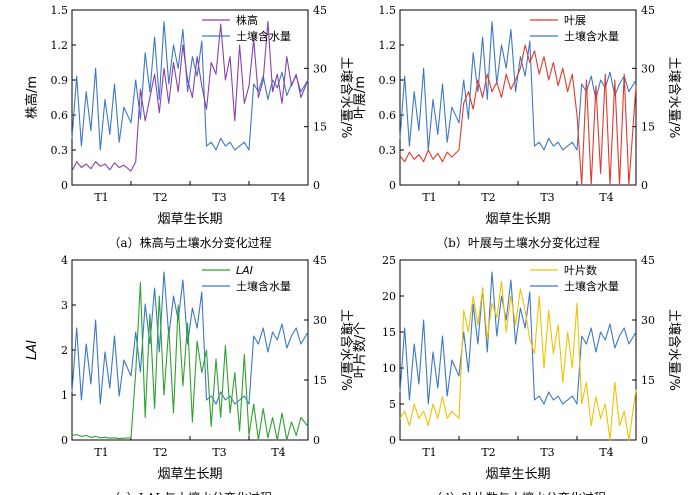 The image size is (700, 495). What do you see at coordinates (64, 350) in the screenshot?
I see `y-tick-label: 2` at bounding box center [64, 350].